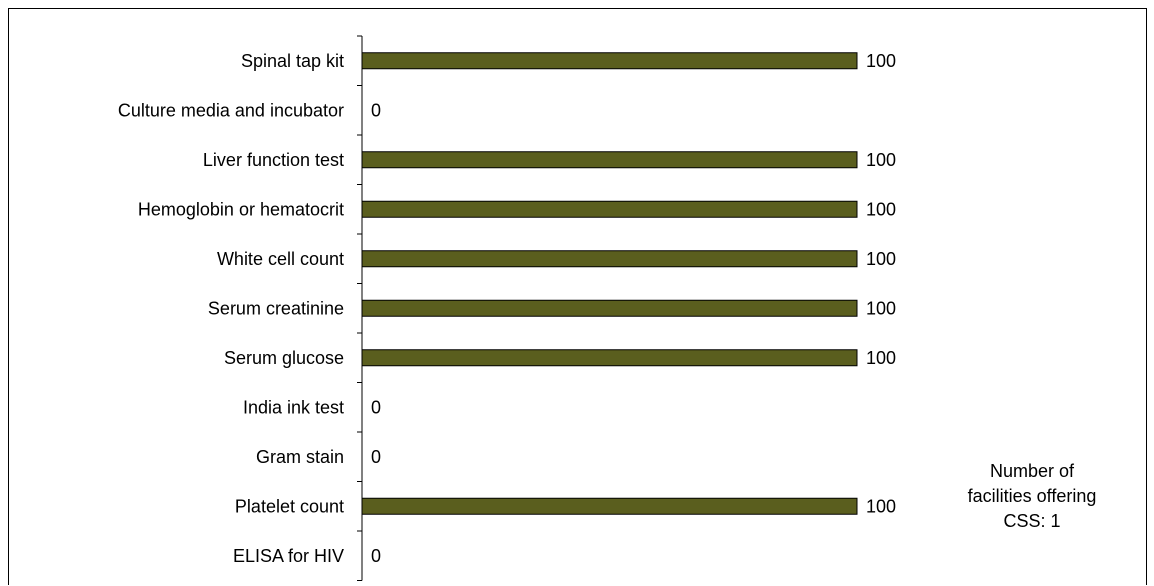 This screenshot has width=1154, height=586. I want to click on facilities-note-line: facilities offering, so click(1032, 496).